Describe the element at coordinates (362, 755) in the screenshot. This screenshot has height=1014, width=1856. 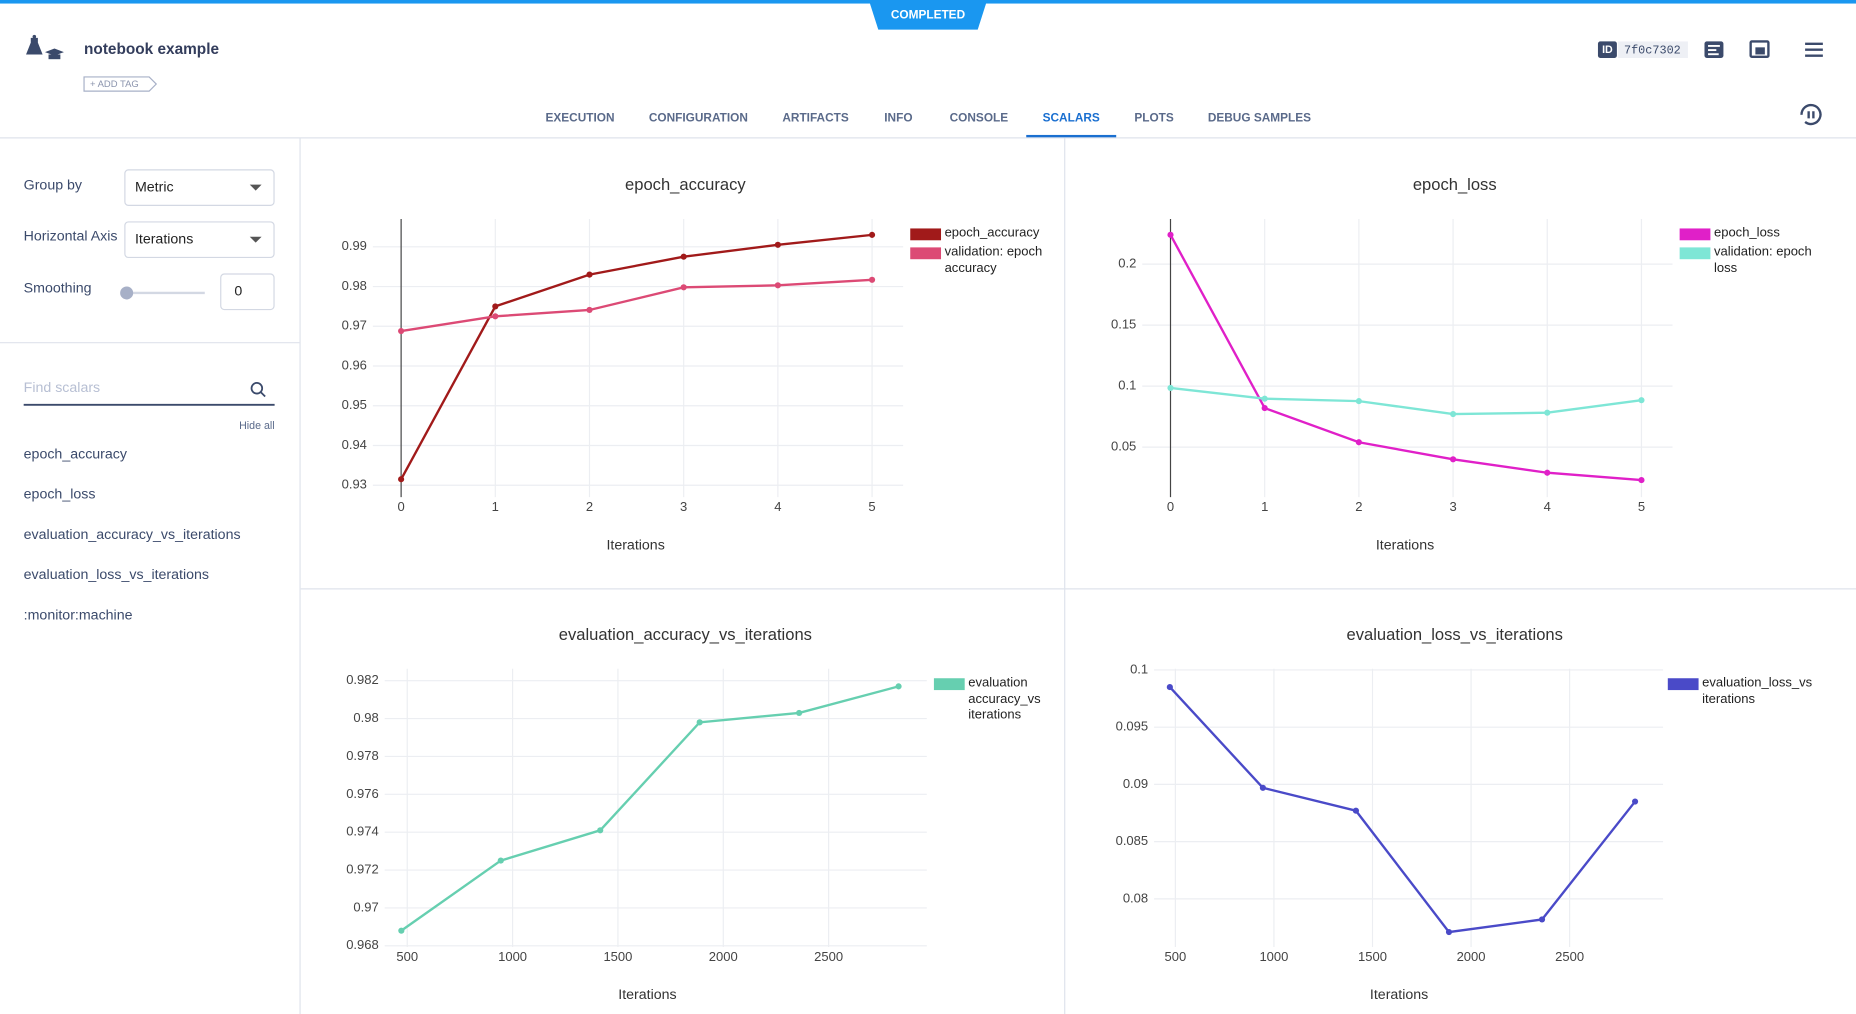
I see `y-tick-label: 0.978` at that location.